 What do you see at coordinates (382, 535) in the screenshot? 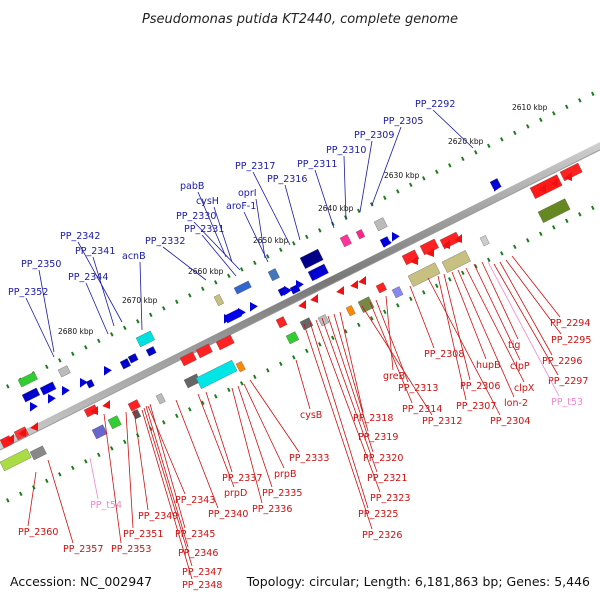
I see `reverse-gene-label: PP_2326` at bounding box center [382, 535].